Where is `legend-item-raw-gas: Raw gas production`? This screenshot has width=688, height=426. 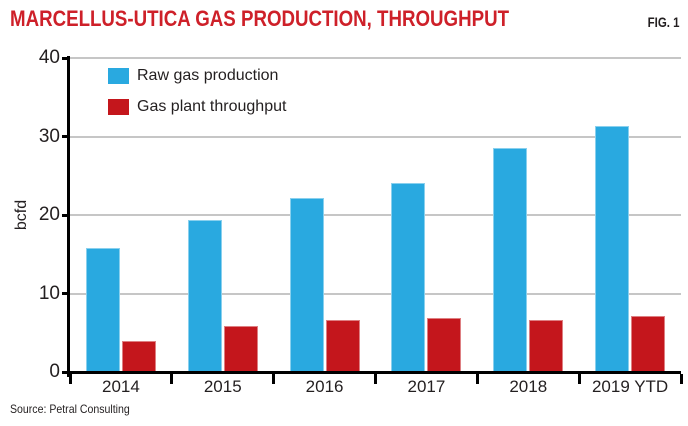 legend-item-raw-gas: Raw gas production is located at coordinates (197, 76).